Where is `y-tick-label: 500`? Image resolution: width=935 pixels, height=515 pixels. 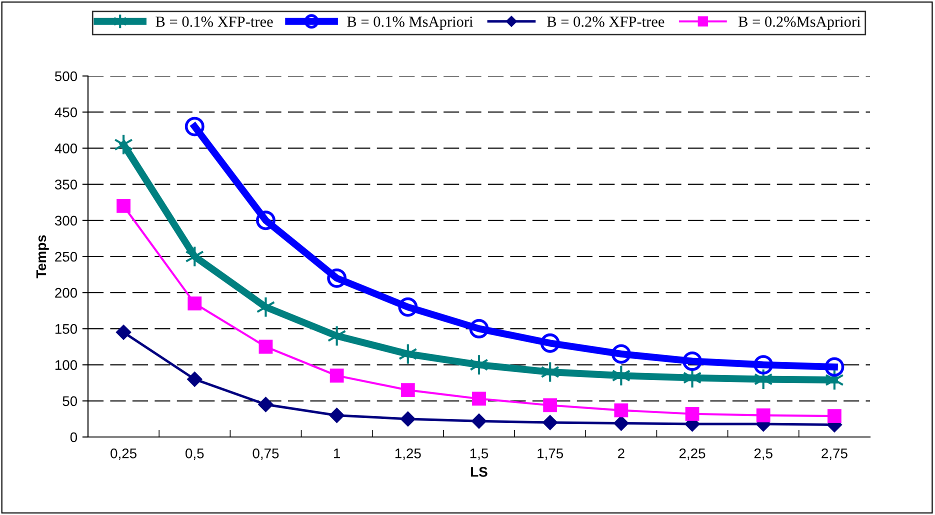
y-tick-label: 500 is located at coordinates (66, 76).